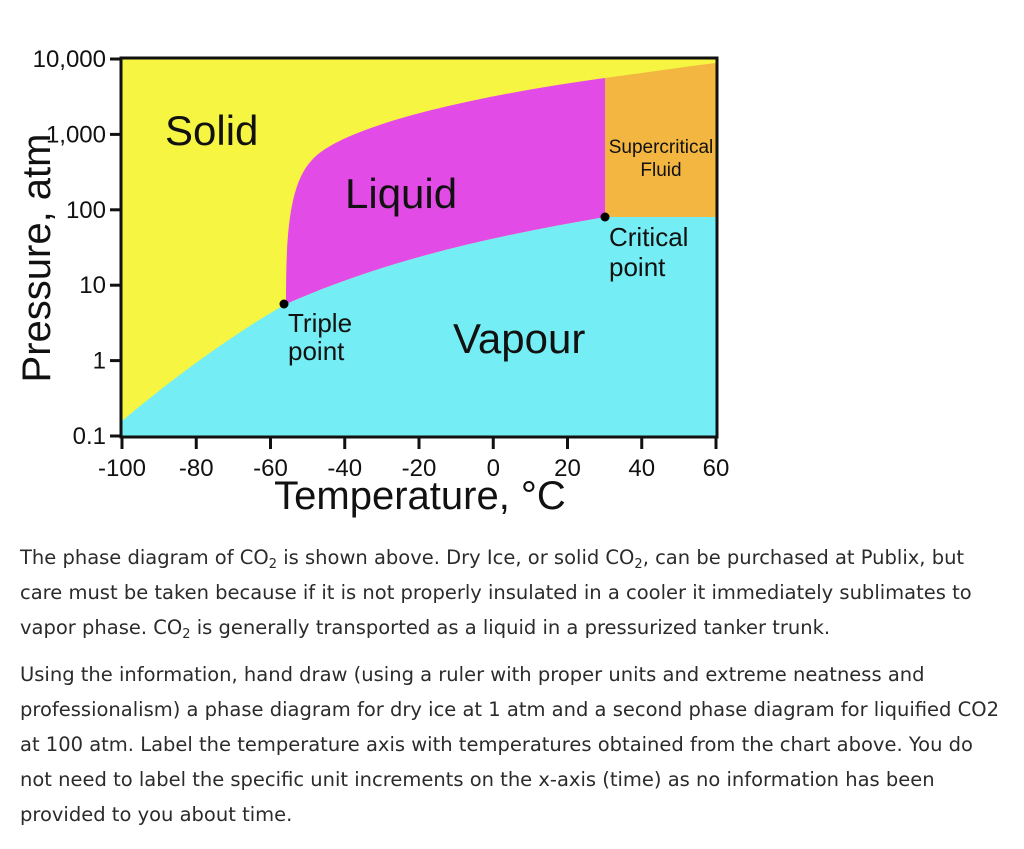 This screenshot has height=849, width=1024. Describe the element at coordinates (419, 468) in the screenshot. I see `x-tick-label: -20` at that location.